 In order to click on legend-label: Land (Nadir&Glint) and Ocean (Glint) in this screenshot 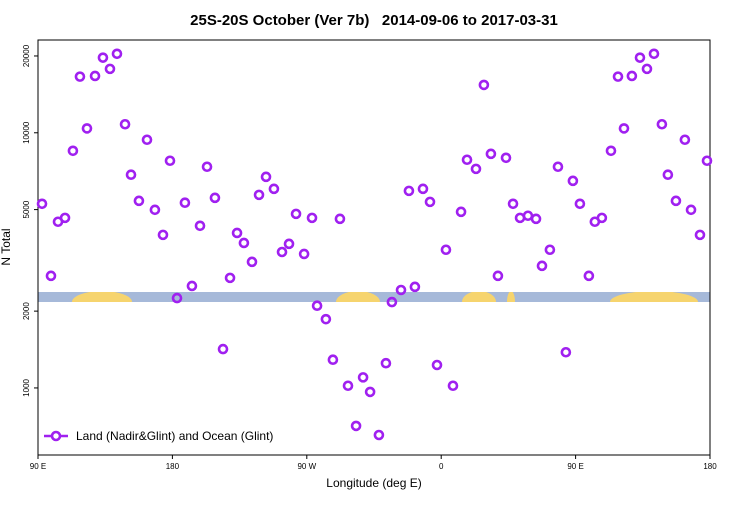, I will do `click(174, 436)`.